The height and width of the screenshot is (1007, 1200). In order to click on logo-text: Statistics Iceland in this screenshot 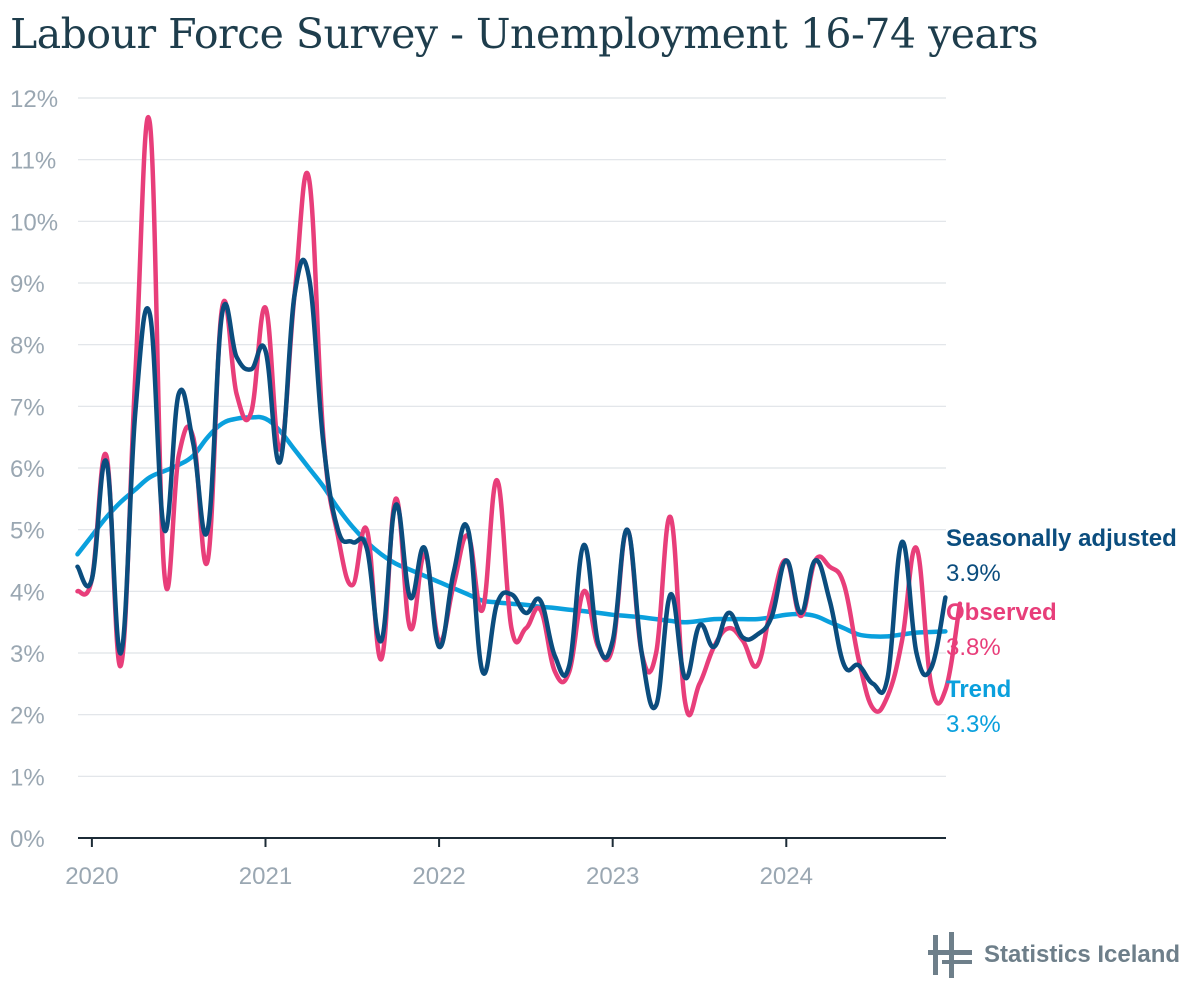, I will do `click(1082, 954)`.